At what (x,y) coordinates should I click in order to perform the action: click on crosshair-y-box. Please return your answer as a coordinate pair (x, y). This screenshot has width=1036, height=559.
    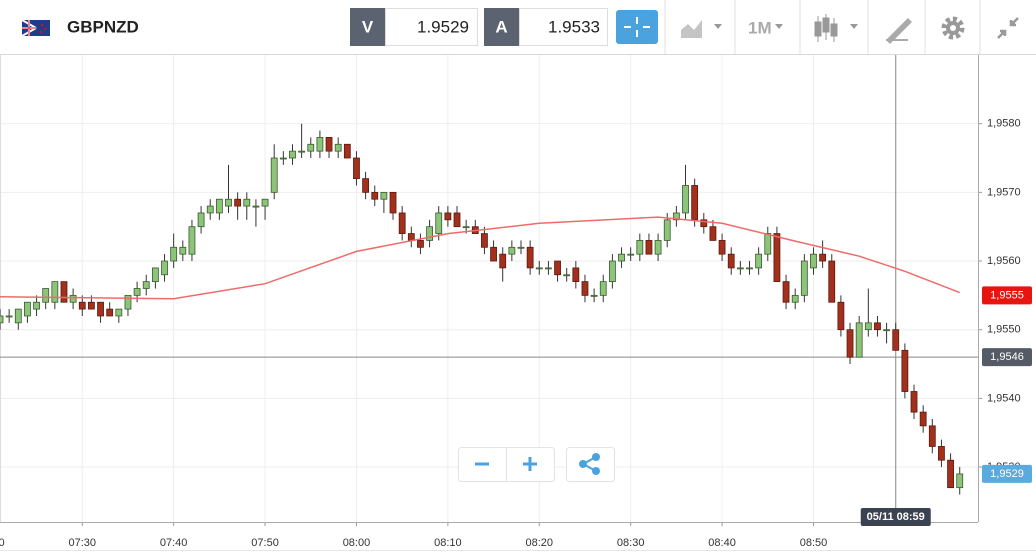
    Looking at the image, I should click on (1007, 357).